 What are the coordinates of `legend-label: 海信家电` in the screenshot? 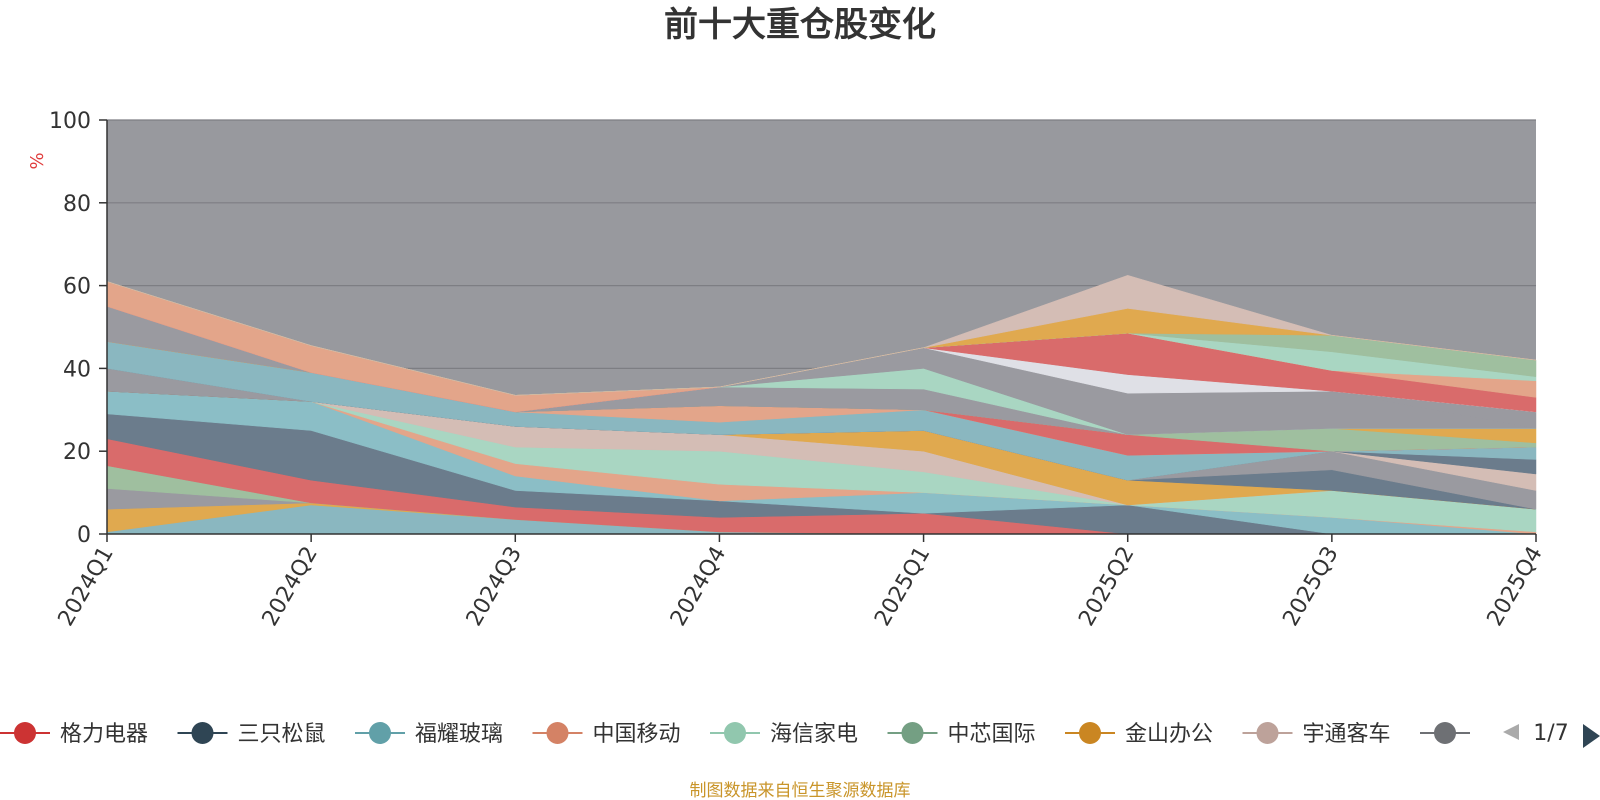 It's located at (814, 734).